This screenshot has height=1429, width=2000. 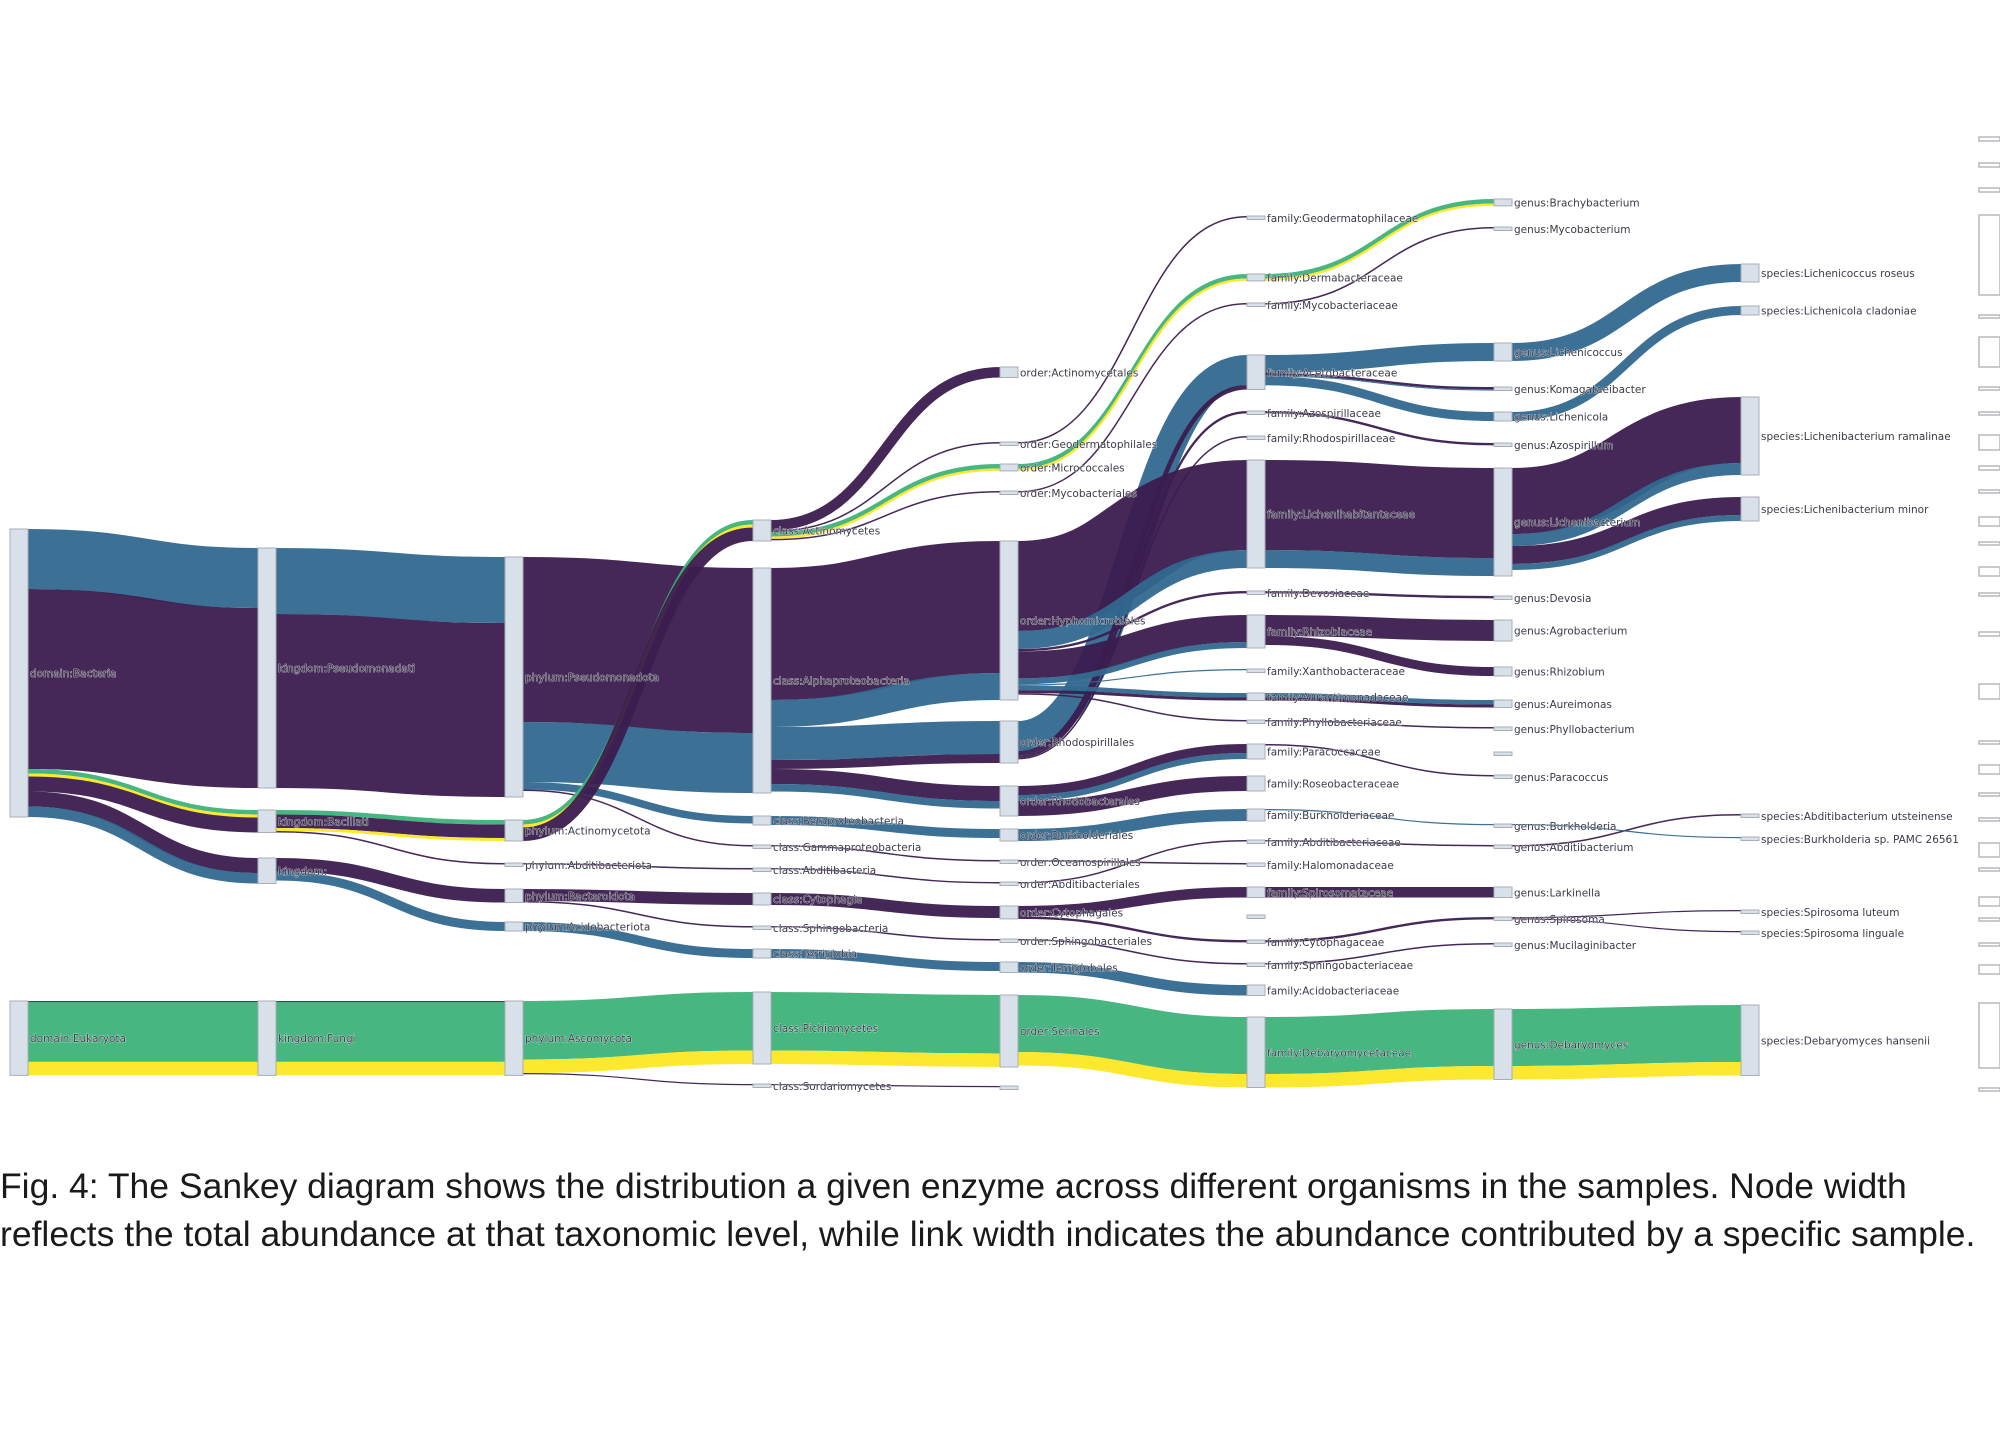 I want to click on sankey-node: kingdom:, so click(x=292, y=870).